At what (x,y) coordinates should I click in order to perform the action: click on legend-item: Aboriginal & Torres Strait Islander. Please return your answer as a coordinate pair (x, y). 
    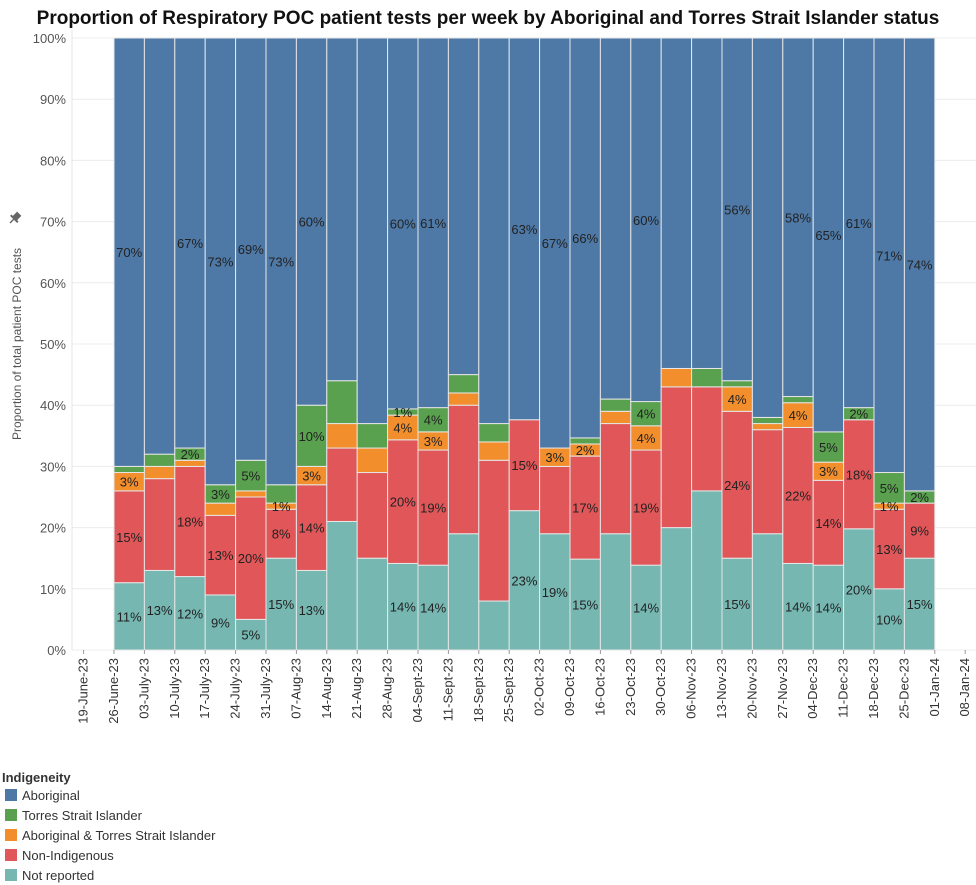
    Looking at the image, I should click on (110, 835).